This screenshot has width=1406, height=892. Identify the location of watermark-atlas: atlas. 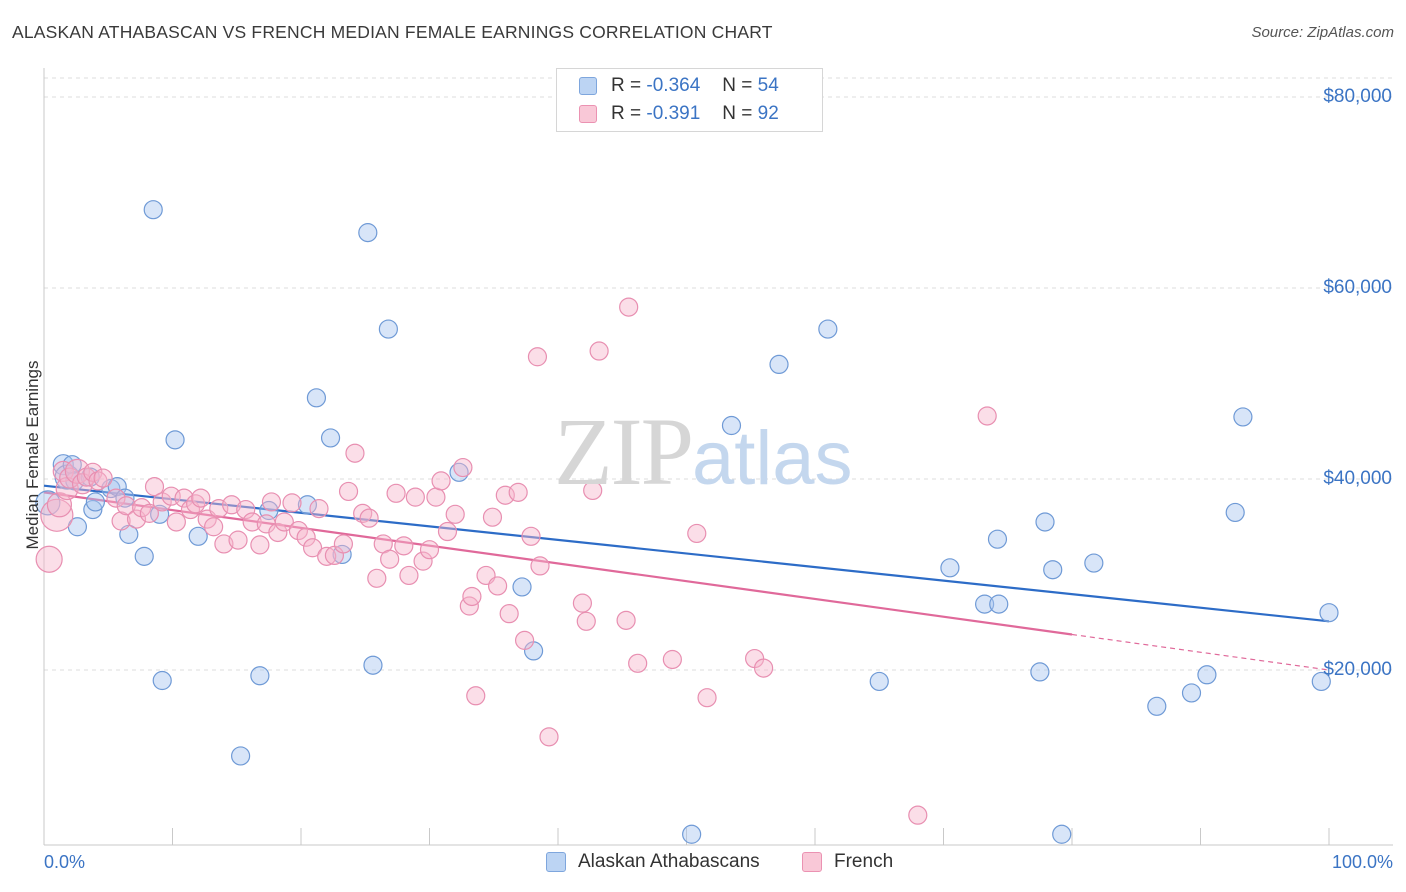
(772, 458).